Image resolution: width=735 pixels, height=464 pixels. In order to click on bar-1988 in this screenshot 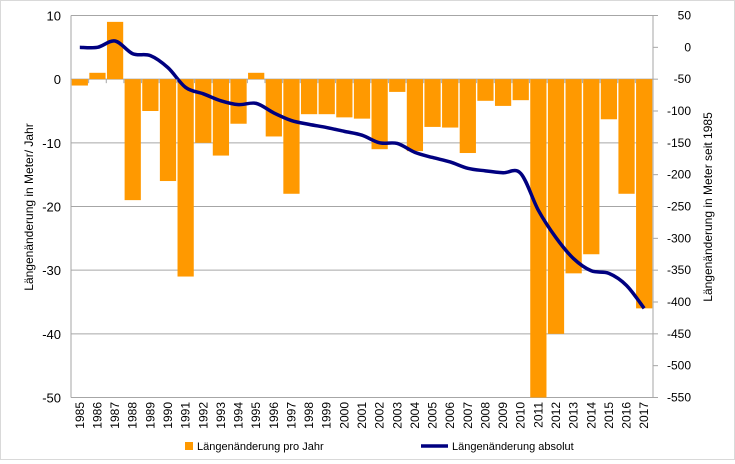, I will do `click(132, 140)`.